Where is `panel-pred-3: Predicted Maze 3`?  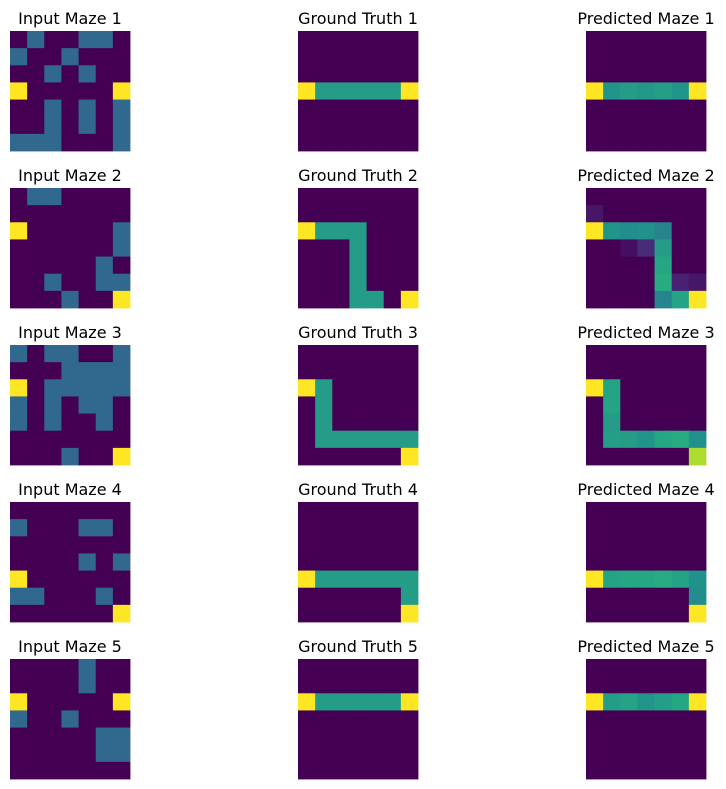 panel-pred-3: Predicted Maze 3 is located at coordinates (646, 394).